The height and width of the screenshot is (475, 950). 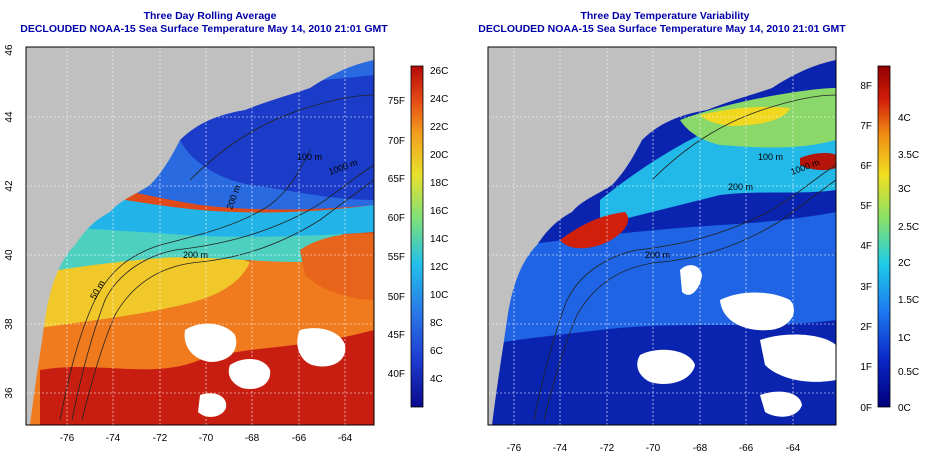 What do you see at coordinates (396, 141) in the screenshot?
I see `left-cb-f-1: 70F` at bounding box center [396, 141].